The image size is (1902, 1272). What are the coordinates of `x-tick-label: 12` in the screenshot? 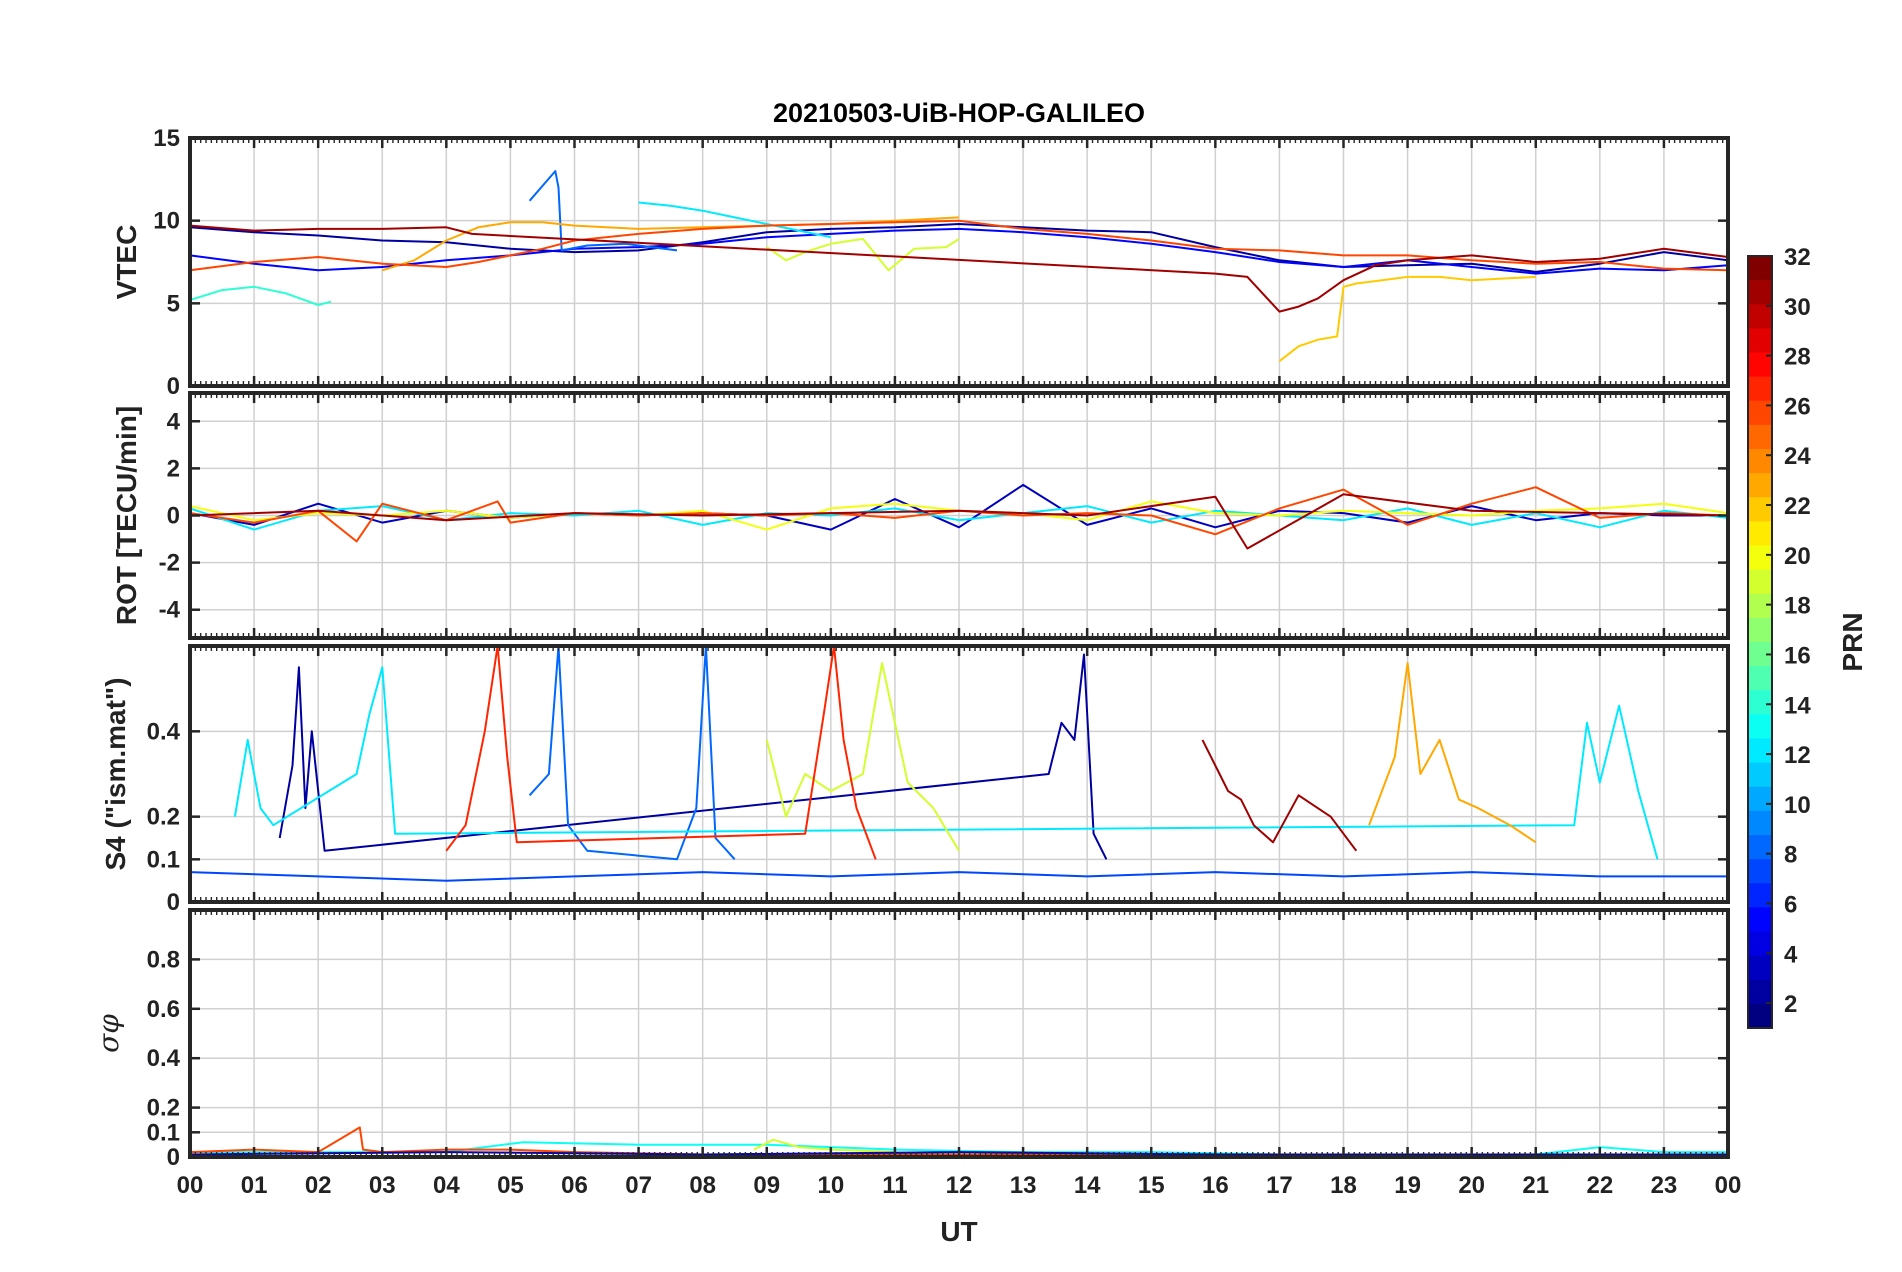 It's located at (959, 1185).